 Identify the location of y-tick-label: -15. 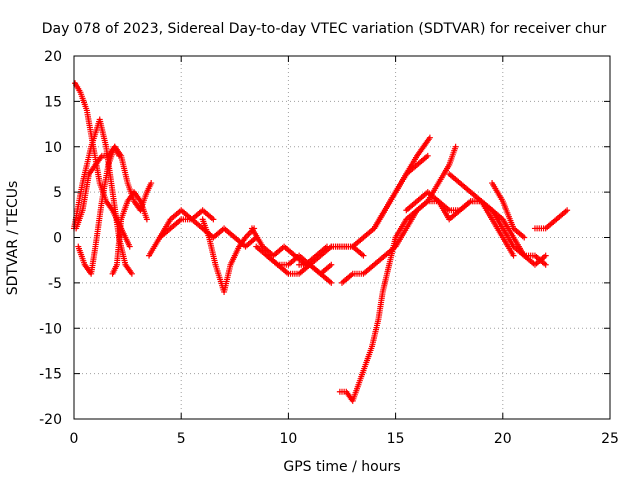
(50, 375).